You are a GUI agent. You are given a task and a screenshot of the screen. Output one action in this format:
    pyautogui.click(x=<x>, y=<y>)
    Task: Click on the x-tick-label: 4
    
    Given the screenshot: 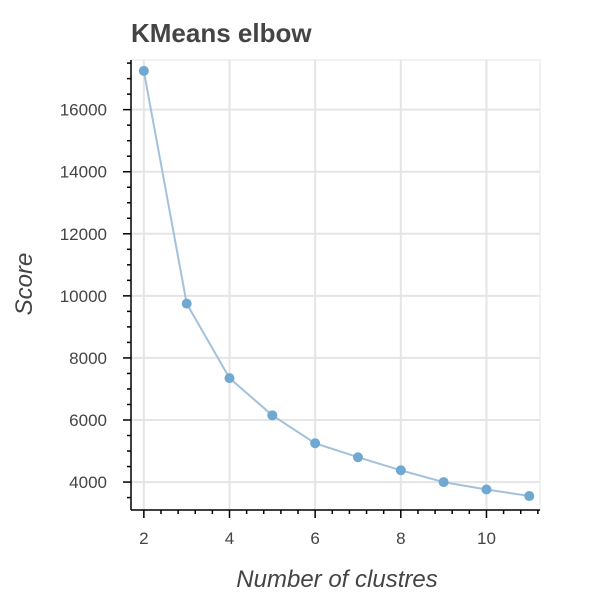 What is the action you would take?
    pyautogui.click(x=229, y=538)
    